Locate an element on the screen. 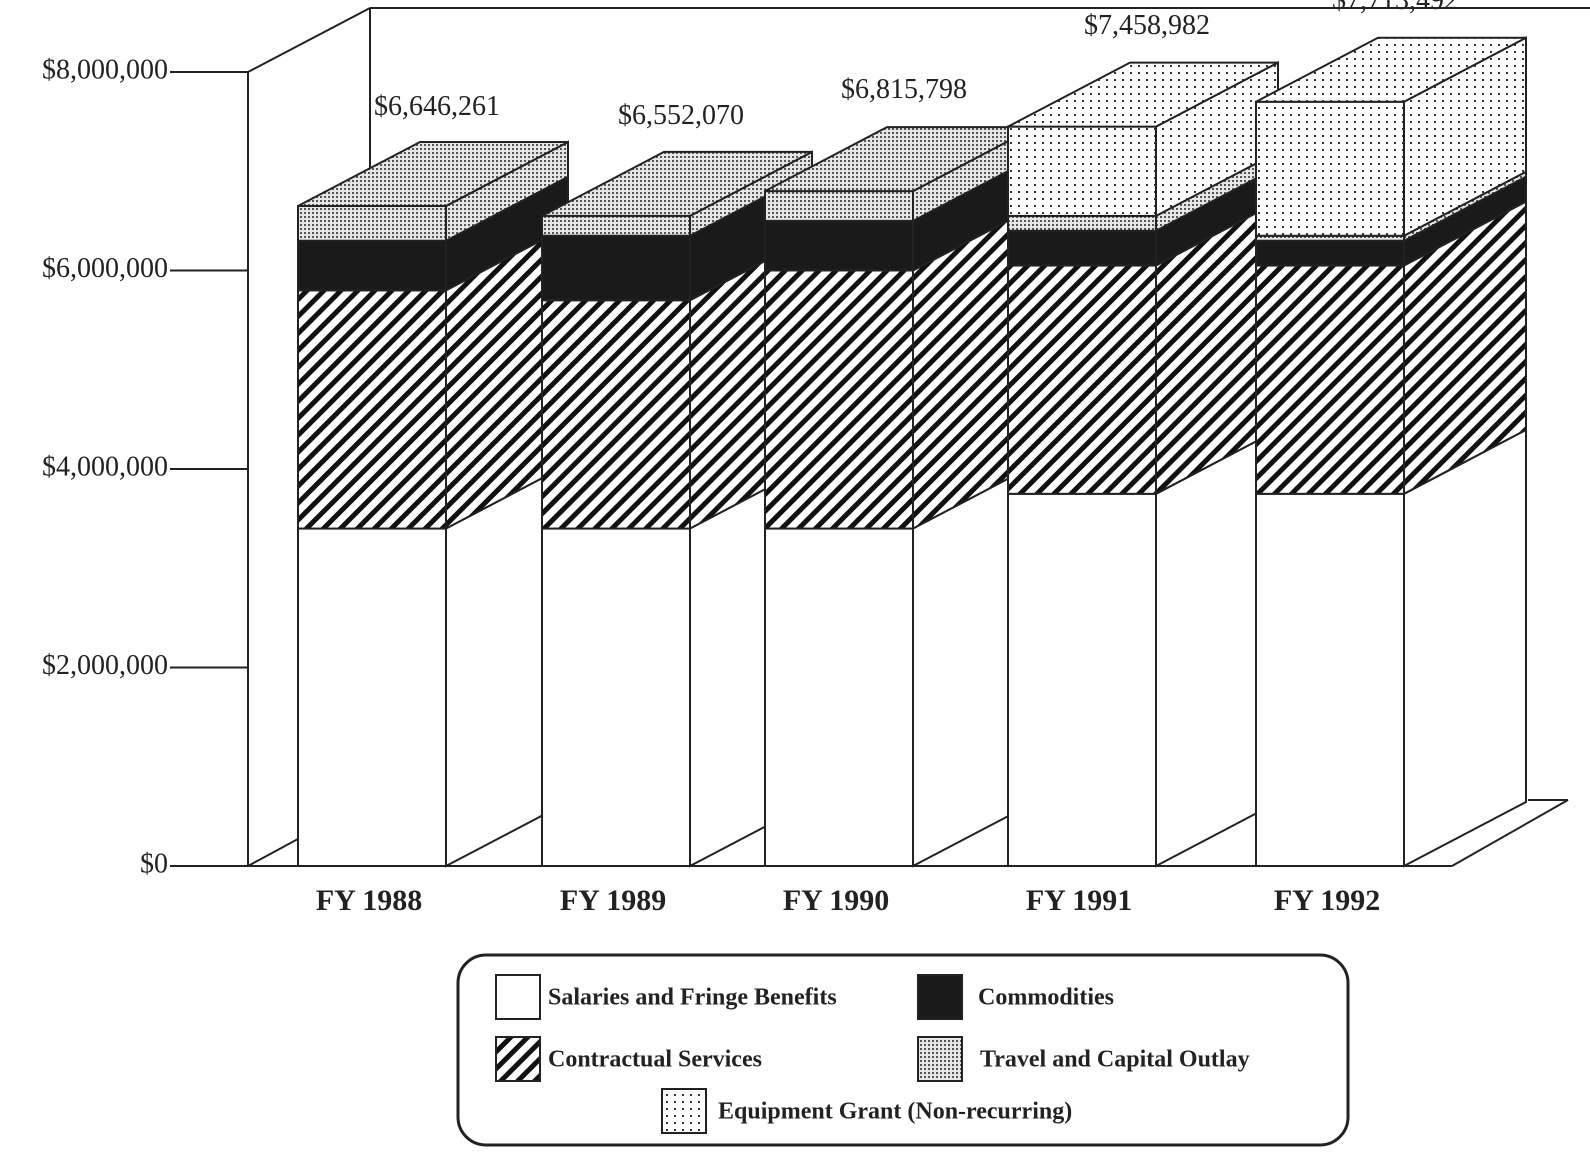 The width and height of the screenshot is (1590, 1165). x-tick-label: FY 1988 is located at coordinates (369, 900).